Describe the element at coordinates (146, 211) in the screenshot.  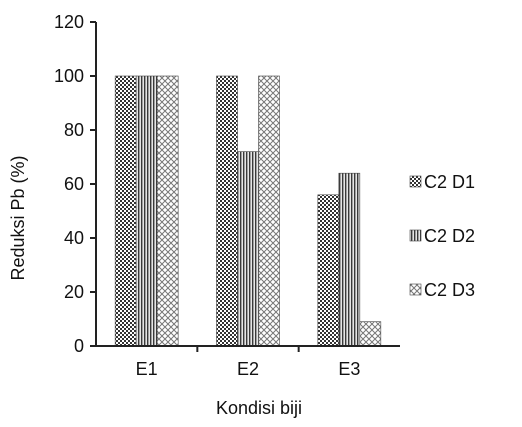
I see `bar-c2-d2-e1` at that location.